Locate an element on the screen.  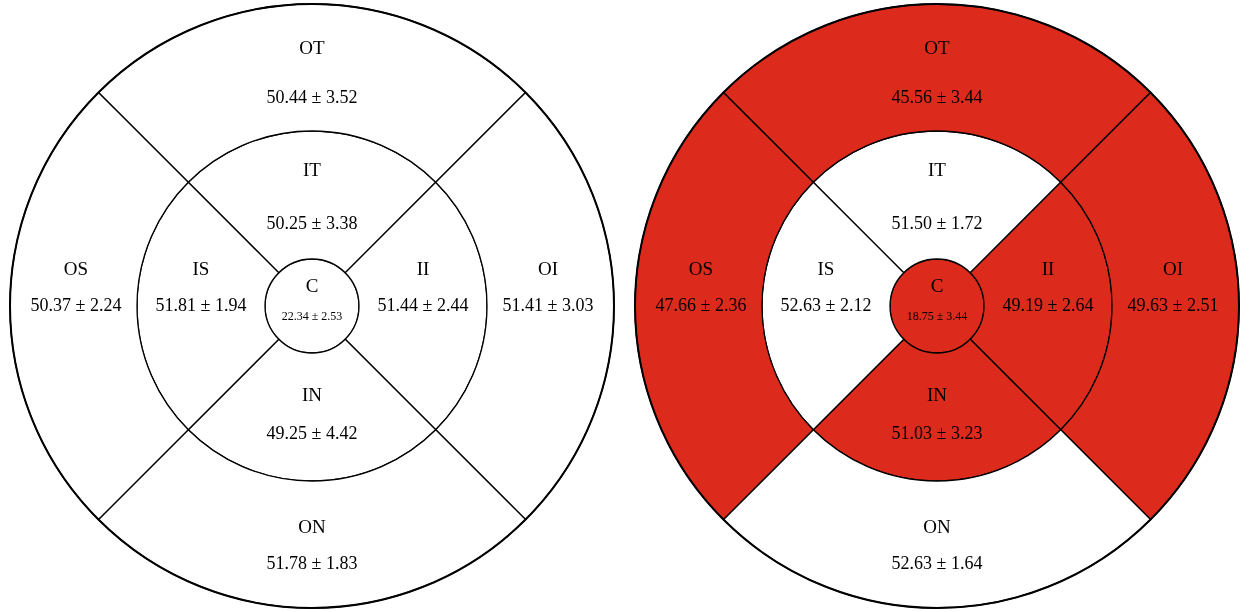
data-label: 47.66 ± 2.36 is located at coordinates (701, 304).